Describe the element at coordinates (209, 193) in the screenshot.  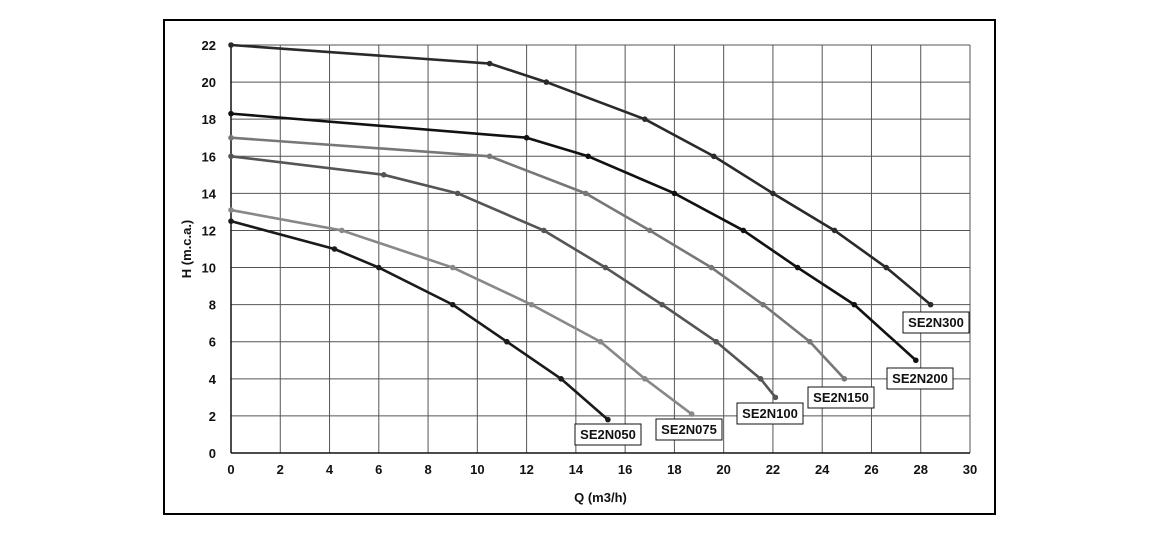
I see `y-tick-label: 14` at that location.